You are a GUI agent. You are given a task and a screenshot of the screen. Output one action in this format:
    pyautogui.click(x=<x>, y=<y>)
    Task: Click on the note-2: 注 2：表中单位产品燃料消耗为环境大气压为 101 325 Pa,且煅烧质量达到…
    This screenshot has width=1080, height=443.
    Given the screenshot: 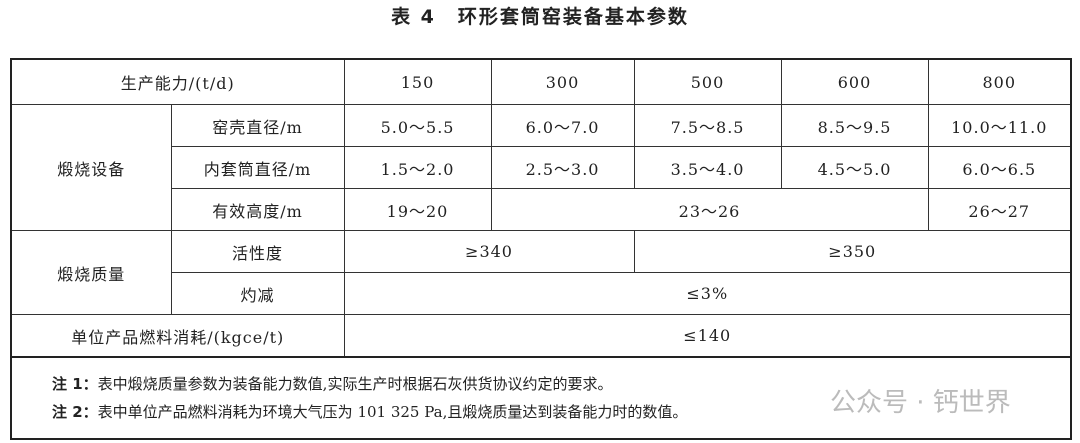 What is the action you would take?
    pyautogui.click(x=370, y=412)
    